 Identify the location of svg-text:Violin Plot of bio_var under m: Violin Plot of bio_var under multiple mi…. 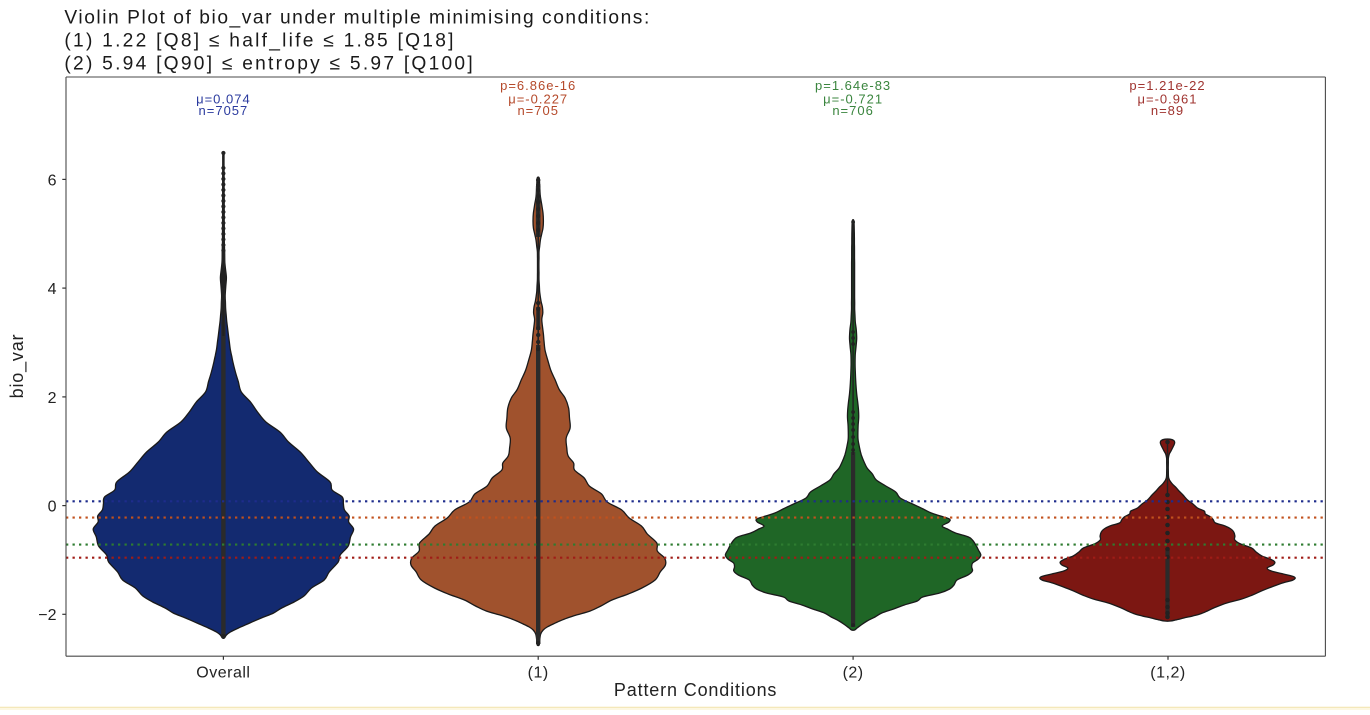
(357, 18).